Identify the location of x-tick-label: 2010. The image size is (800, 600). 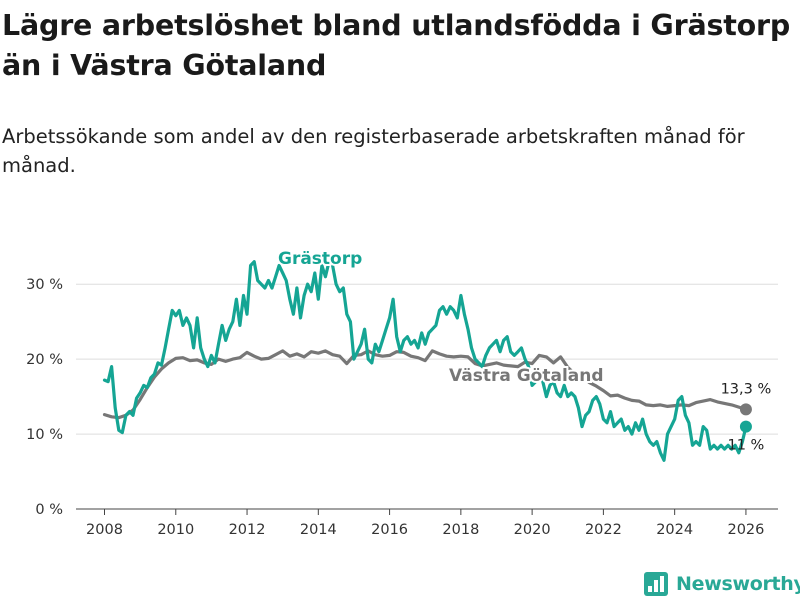
(175, 530).